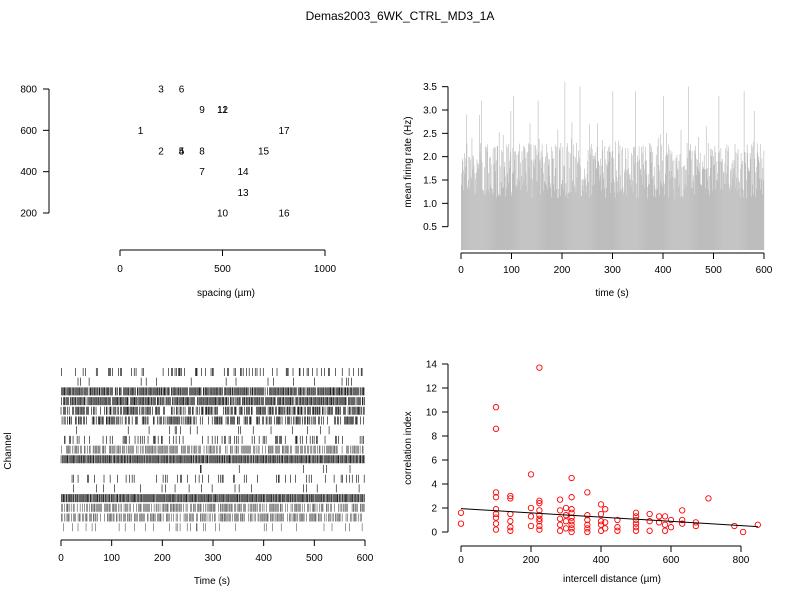 The height and width of the screenshot is (600, 800). Describe the element at coordinates (202, 152) in the screenshot. I see `electrode-label: 8` at that location.